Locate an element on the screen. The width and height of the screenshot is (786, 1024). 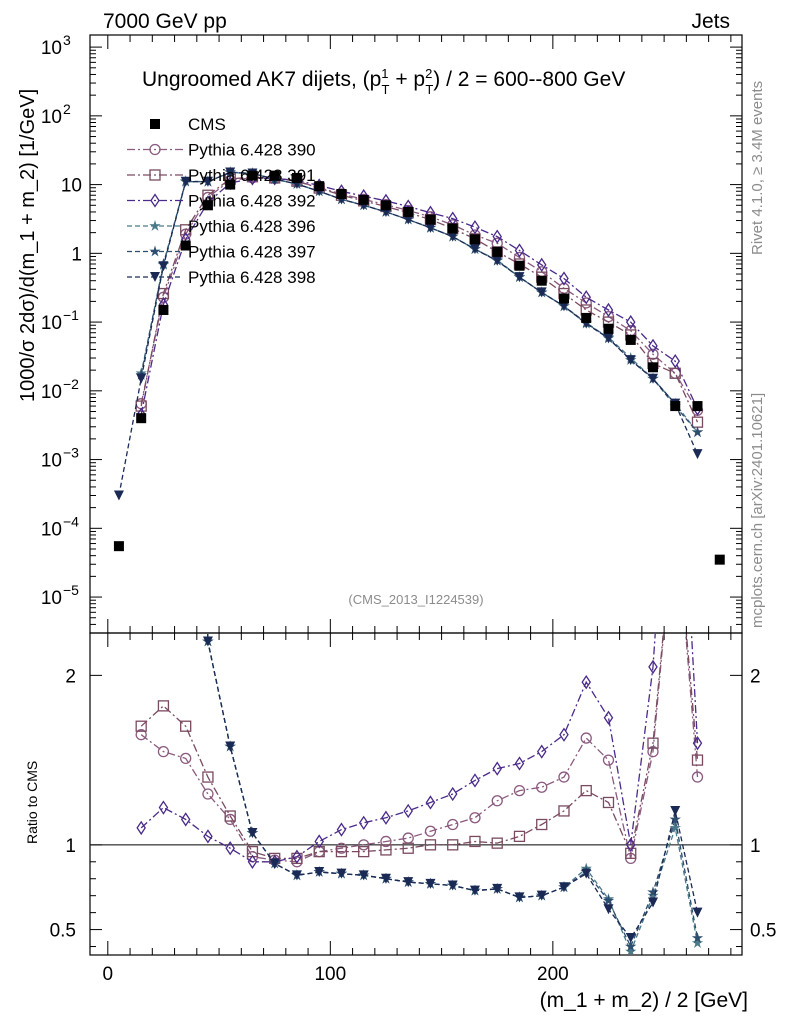
legend-label: Pythia 6.428 398 is located at coordinates (252, 277).